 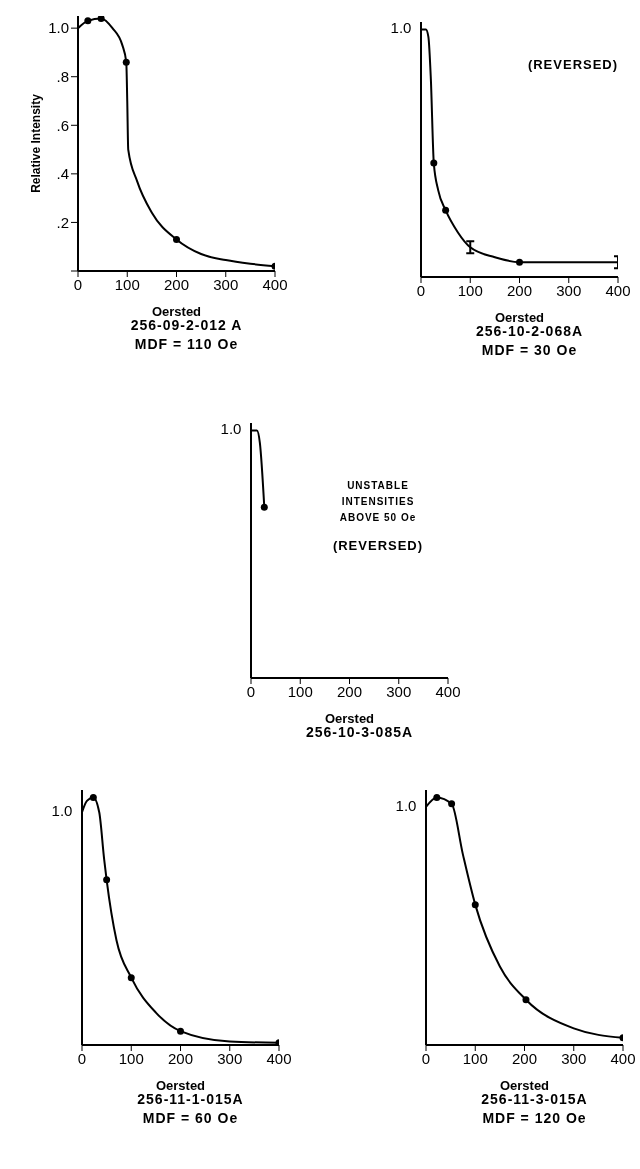 What do you see at coordinates (58, 28) in the screenshot?
I see `y-tick-label: 1.0` at bounding box center [58, 28].